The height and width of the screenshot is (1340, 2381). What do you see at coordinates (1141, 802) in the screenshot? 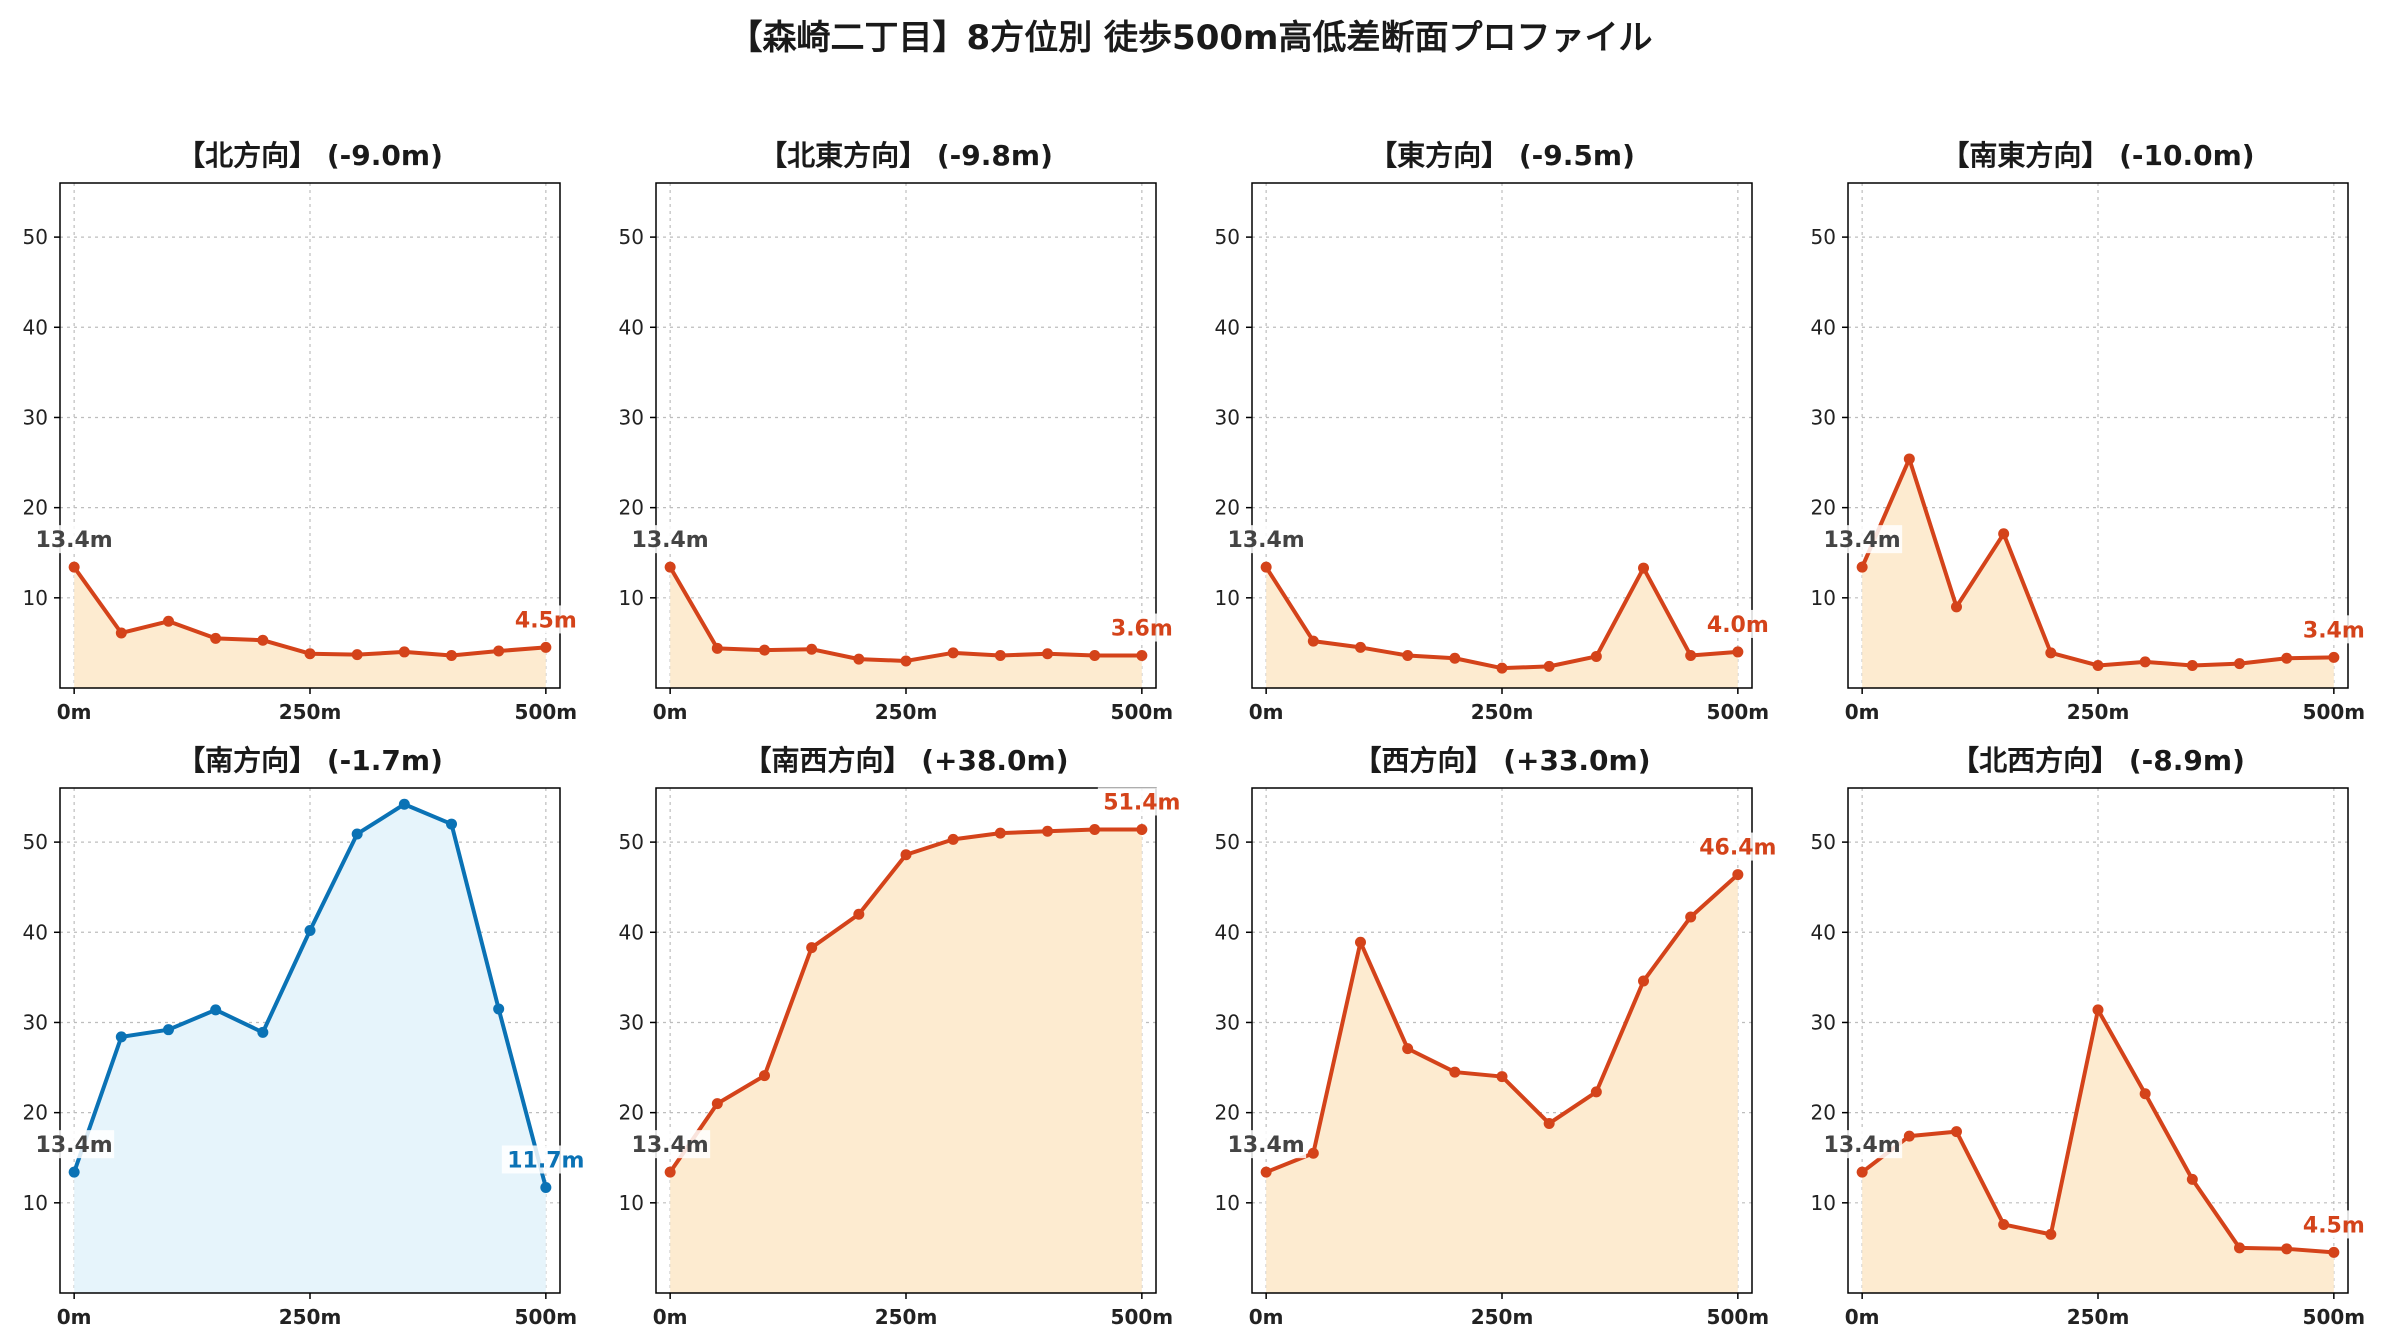
I see `end-elevation-label: 51.4m` at bounding box center [1141, 802].